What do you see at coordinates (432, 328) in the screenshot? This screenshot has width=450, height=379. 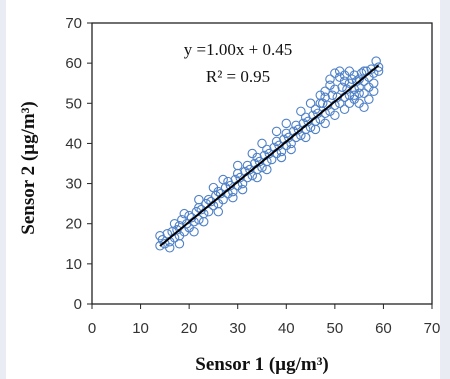 I see `x-tick-label: 70` at bounding box center [432, 328].